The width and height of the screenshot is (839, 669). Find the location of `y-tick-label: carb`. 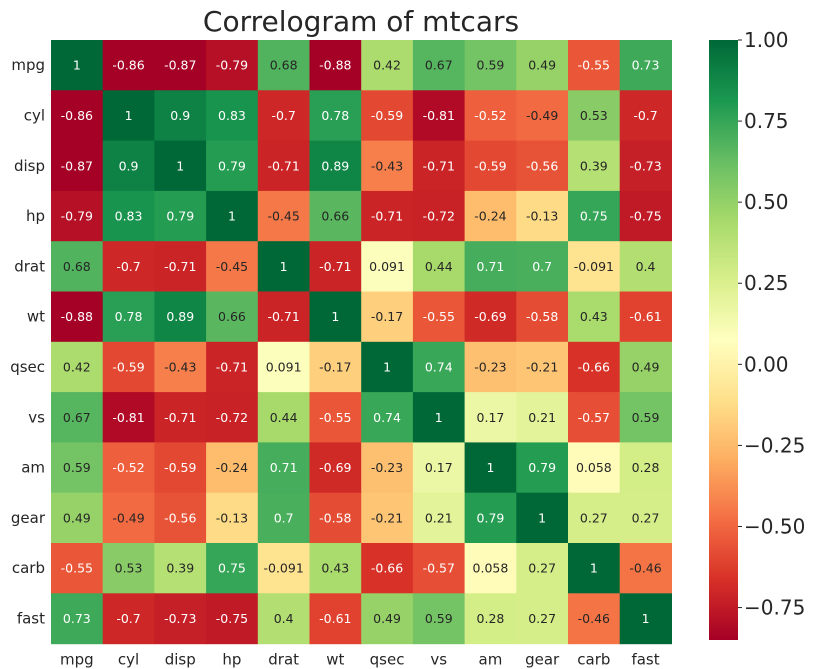

y-tick-label: carb is located at coordinates (28, 568).